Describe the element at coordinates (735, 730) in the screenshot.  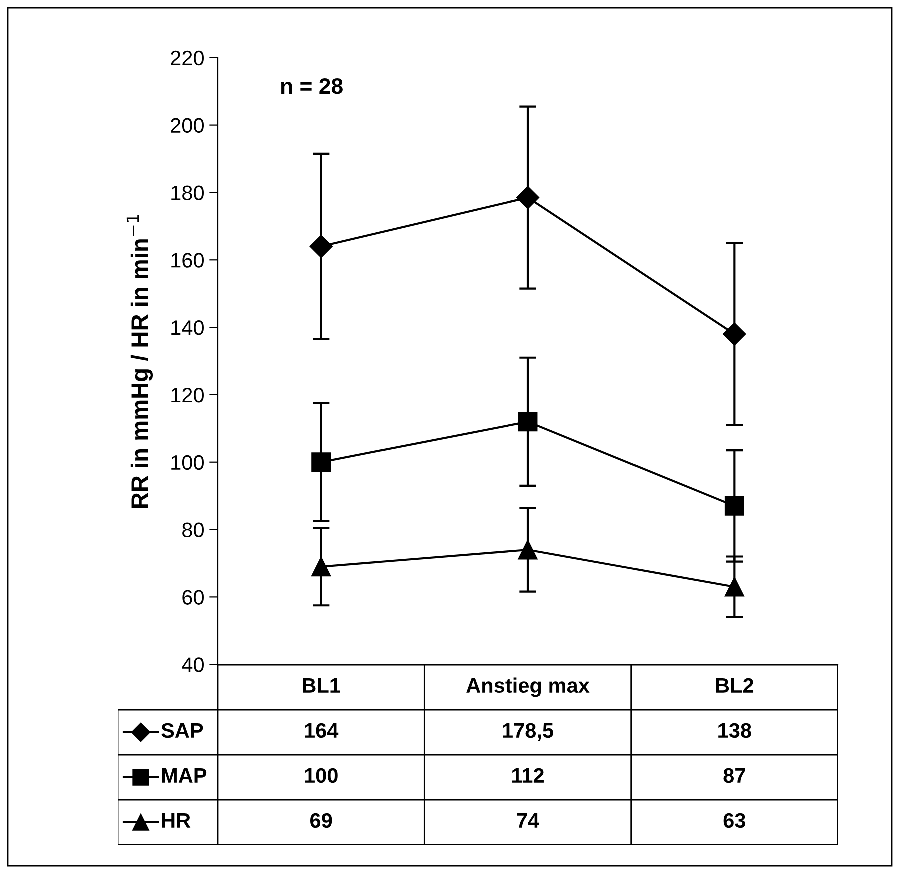
I see `data-label: 138` at that location.